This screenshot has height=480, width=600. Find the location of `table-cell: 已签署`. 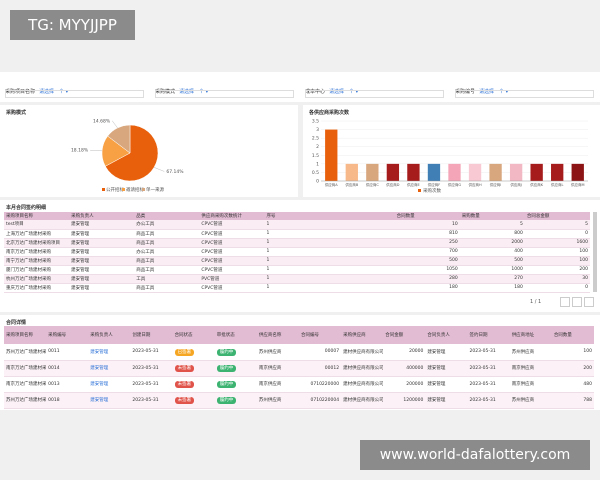

table-cell: 已签署 is located at coordinates (193, 352).